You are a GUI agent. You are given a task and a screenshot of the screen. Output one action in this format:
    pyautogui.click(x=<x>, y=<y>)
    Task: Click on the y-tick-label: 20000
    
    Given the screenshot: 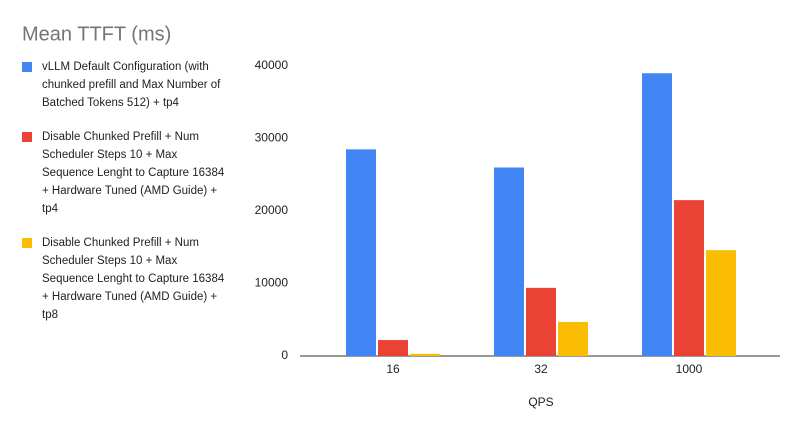 What is the action you would take?
    pyautogui.click(x=272, y=210)
    